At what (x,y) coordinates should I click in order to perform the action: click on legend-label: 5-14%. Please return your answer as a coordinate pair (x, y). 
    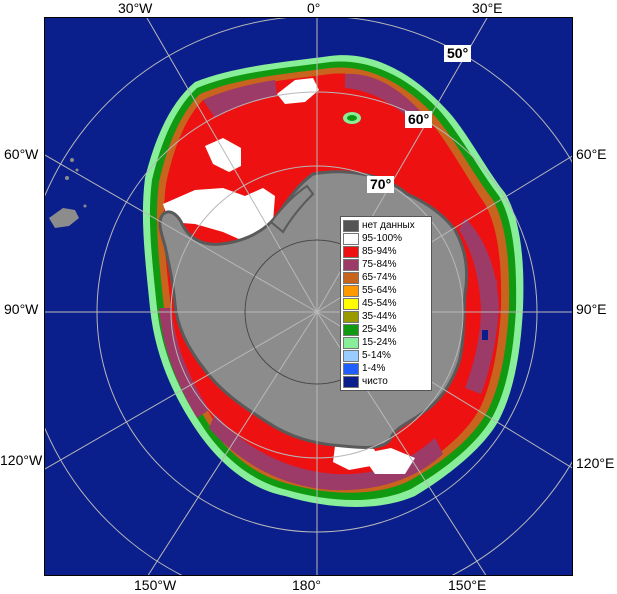
    Looking at the image, I should click on (376, 355).